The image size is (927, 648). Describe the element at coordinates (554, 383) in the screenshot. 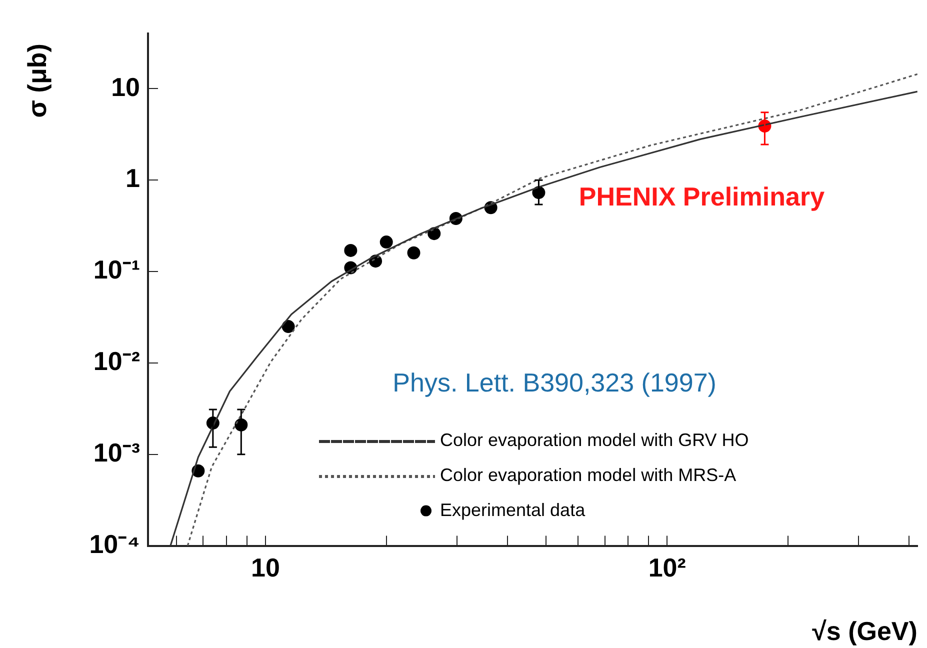

I see `annotation: Phys. Lett. B390,323 (1997)` at that location.